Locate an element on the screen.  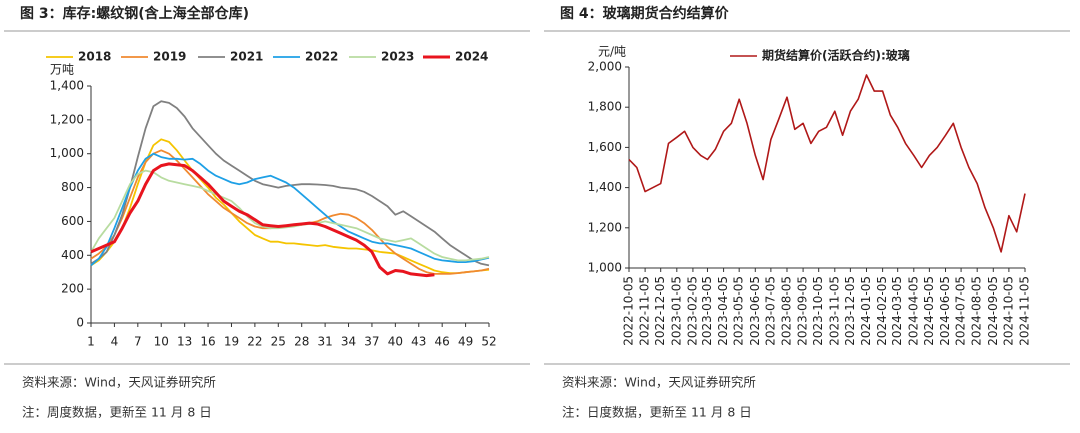
x-tick-label: 2024-01-05 is located at coordinates (866, 311).